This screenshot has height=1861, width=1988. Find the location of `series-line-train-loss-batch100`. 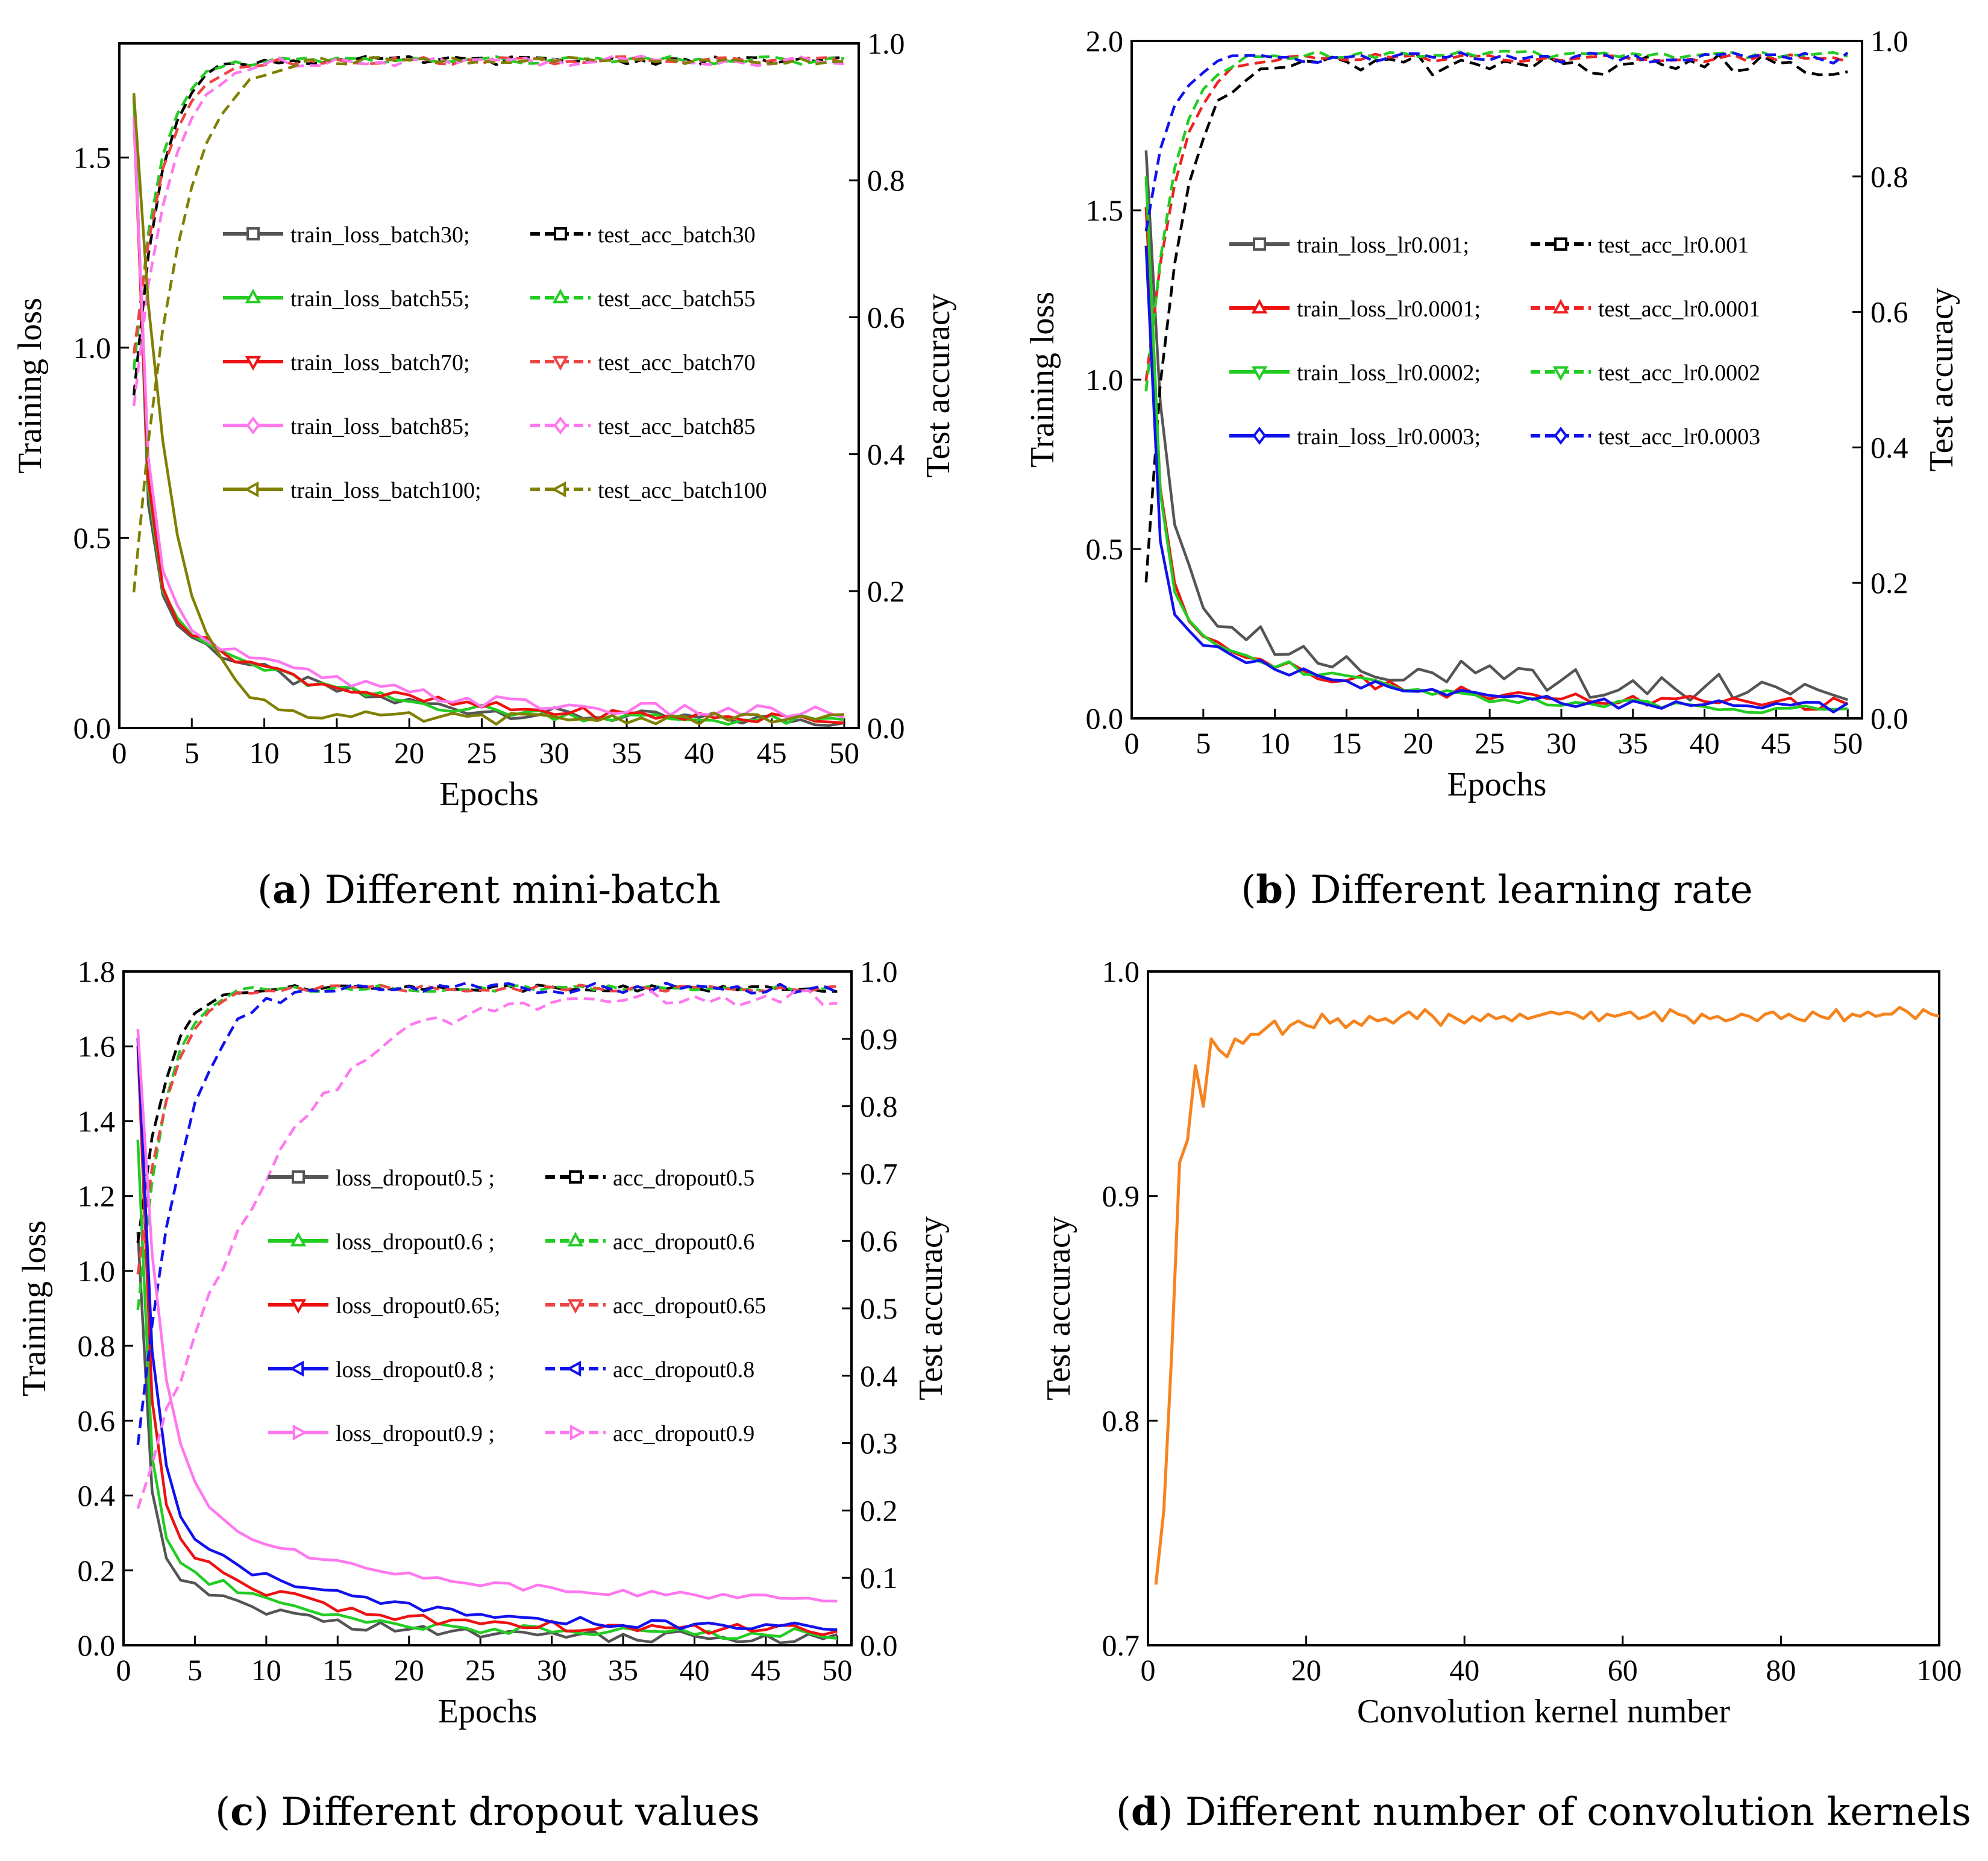

series-line-train-loss-batch100 is located at coordinates (488, 409).